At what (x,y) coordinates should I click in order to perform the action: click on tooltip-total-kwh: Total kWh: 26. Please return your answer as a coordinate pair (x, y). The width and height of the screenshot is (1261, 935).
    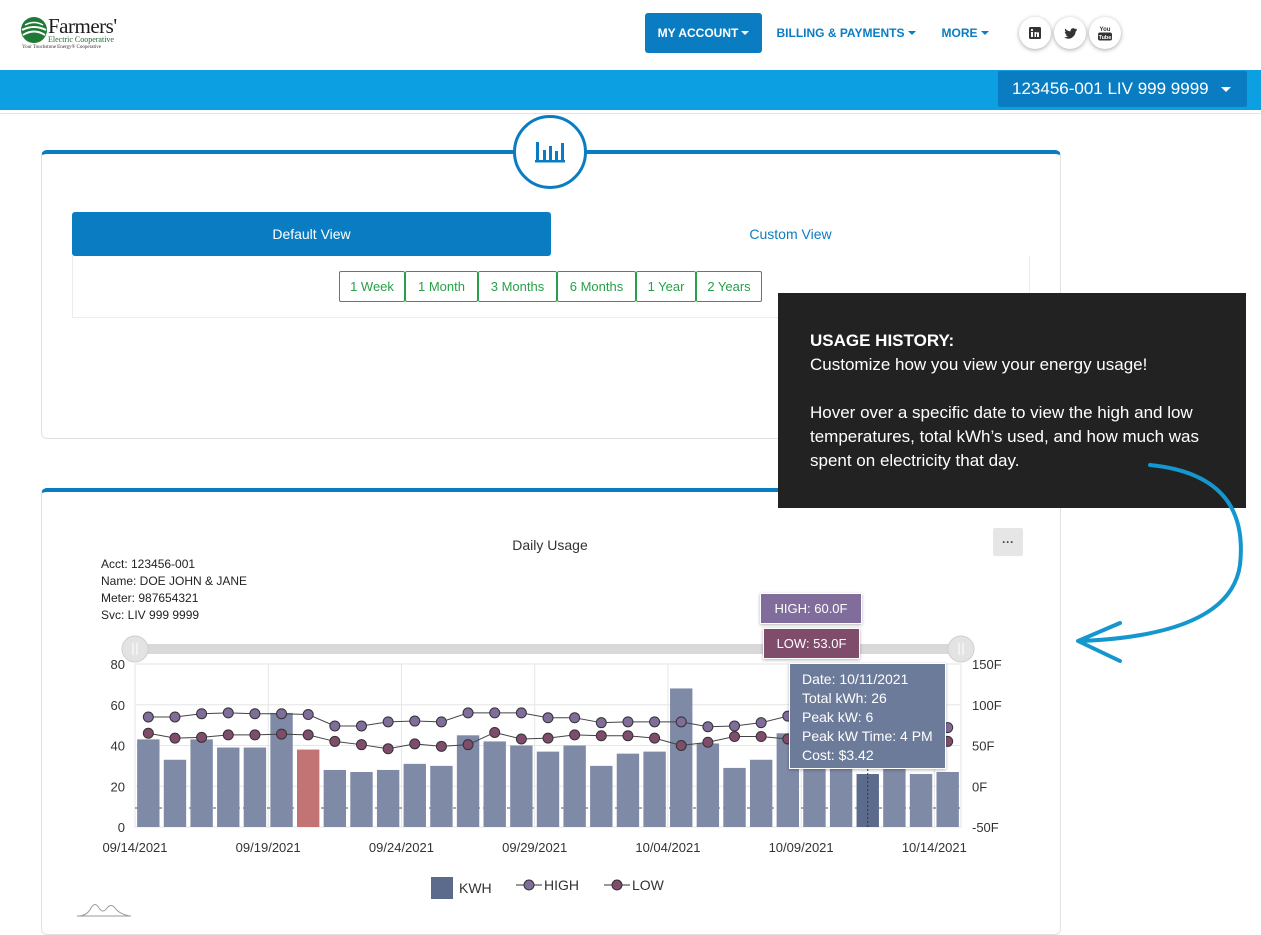
    Looking at the image, I should click on (844, 698).